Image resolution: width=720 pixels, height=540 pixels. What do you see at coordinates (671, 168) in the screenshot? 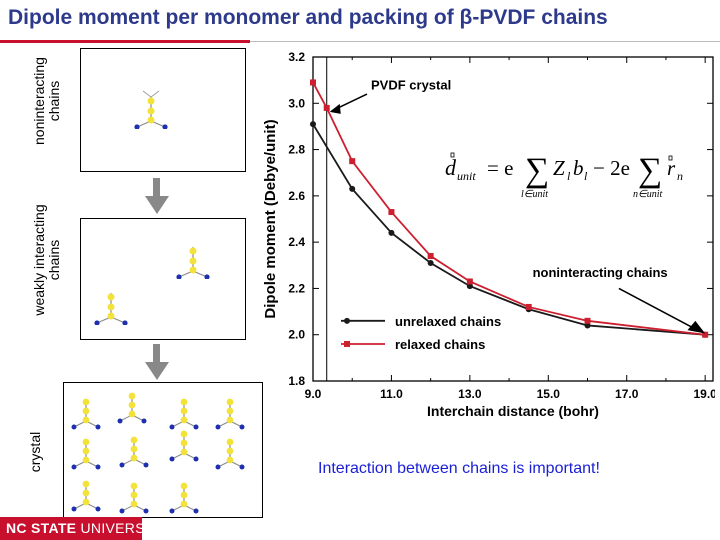
I see `formula-term2: r` at bounding box center [671, 168].